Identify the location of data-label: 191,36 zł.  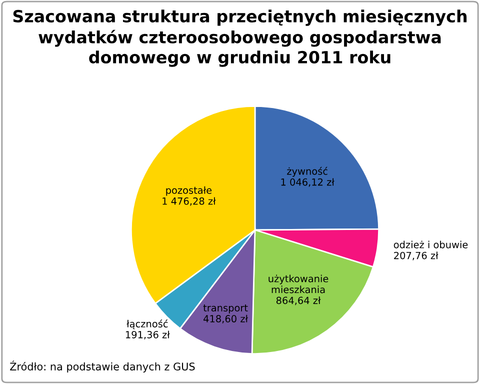
(148, 335).